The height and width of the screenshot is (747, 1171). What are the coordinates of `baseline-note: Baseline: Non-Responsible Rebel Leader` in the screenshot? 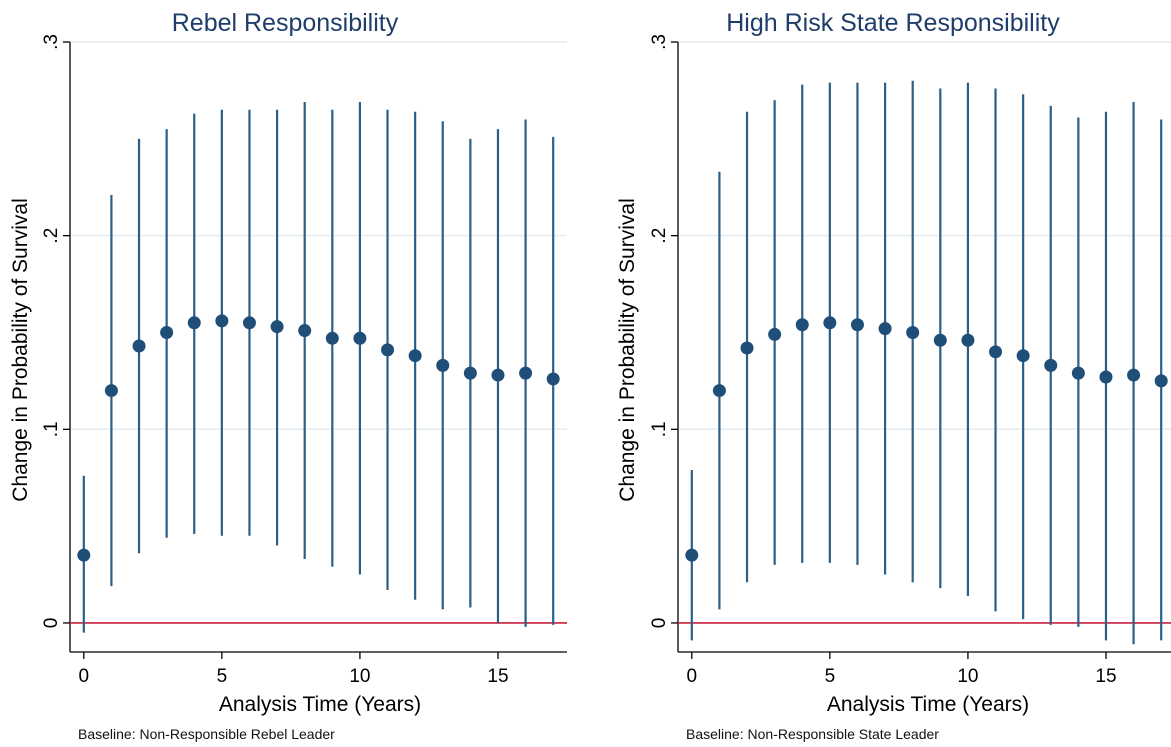 It's located at (206, 734).